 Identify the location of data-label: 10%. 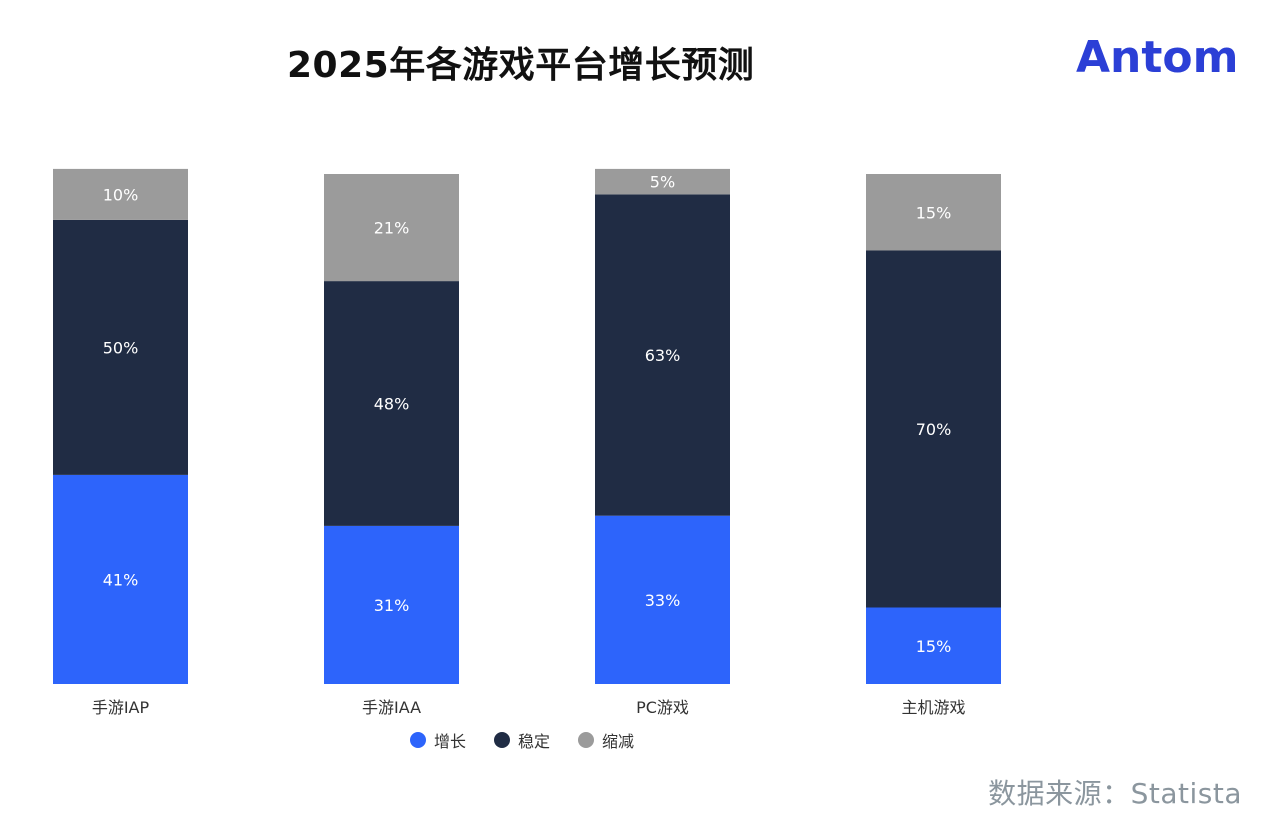
(121, 194).